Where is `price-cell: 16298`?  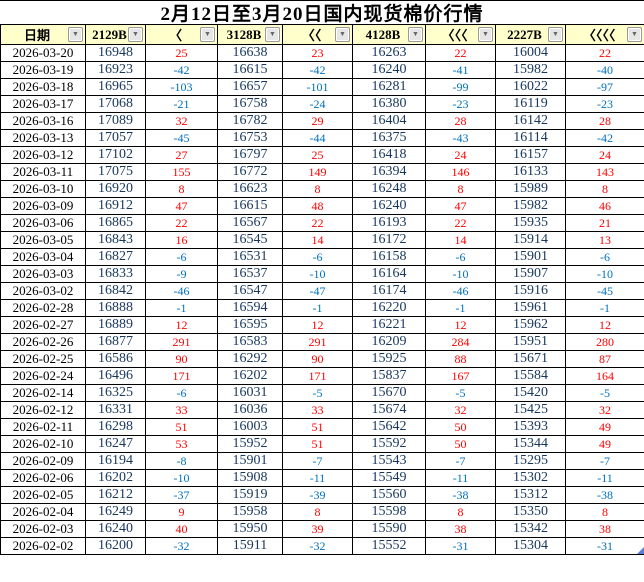
price-cell: 16298 is located at coordinates (115, 427).